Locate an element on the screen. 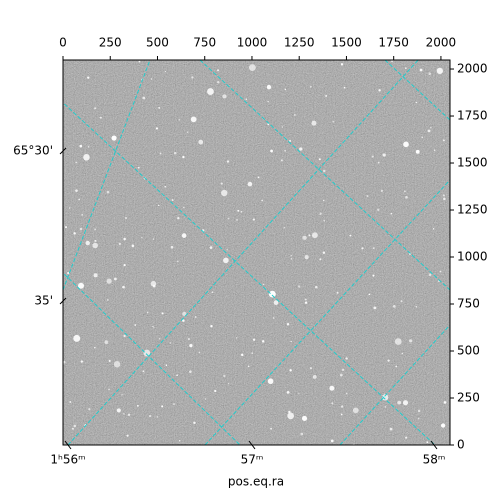  x-tick-label: 0 is located at coordinates (63, 43).